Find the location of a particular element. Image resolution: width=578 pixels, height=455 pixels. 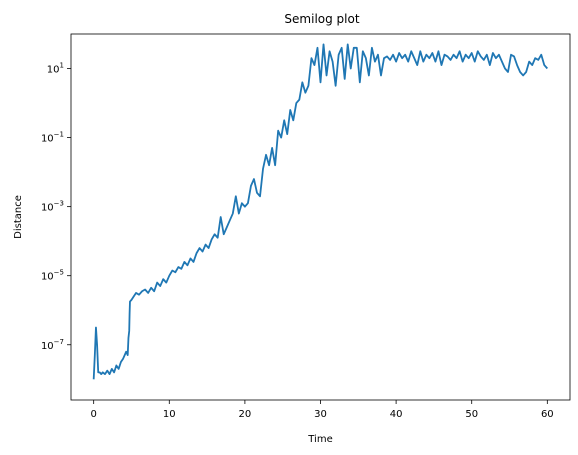

y-tick-label: 10⁻⁵ is located at coordinates (52, 276).